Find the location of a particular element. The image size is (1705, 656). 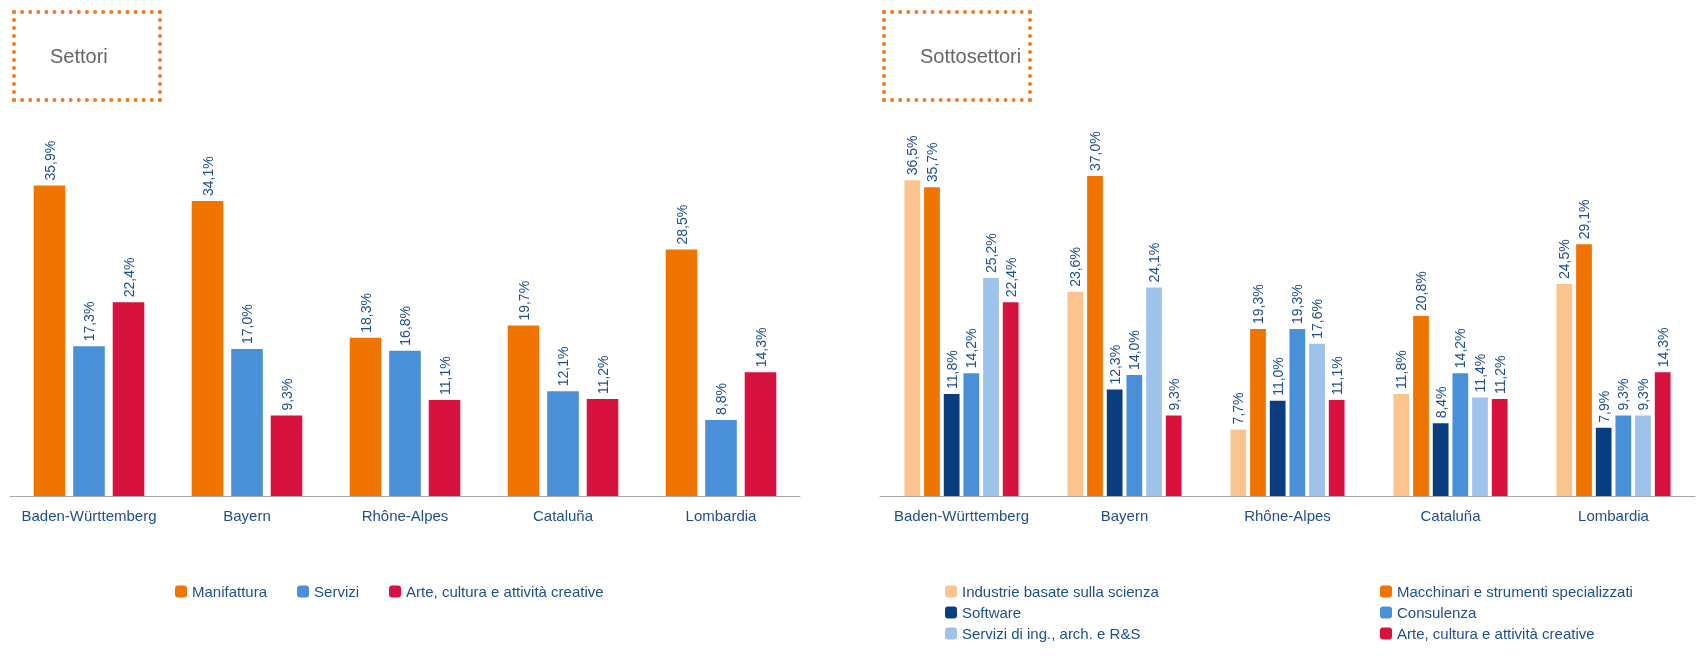

x-tick-label: Cataluña is located at coordinates (1451, 515).